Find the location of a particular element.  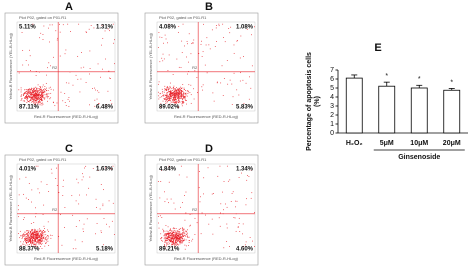

y-axis-label: Yellow-B Fluorescence (YEL-B-HLog) is located at coordinates (10, 207).